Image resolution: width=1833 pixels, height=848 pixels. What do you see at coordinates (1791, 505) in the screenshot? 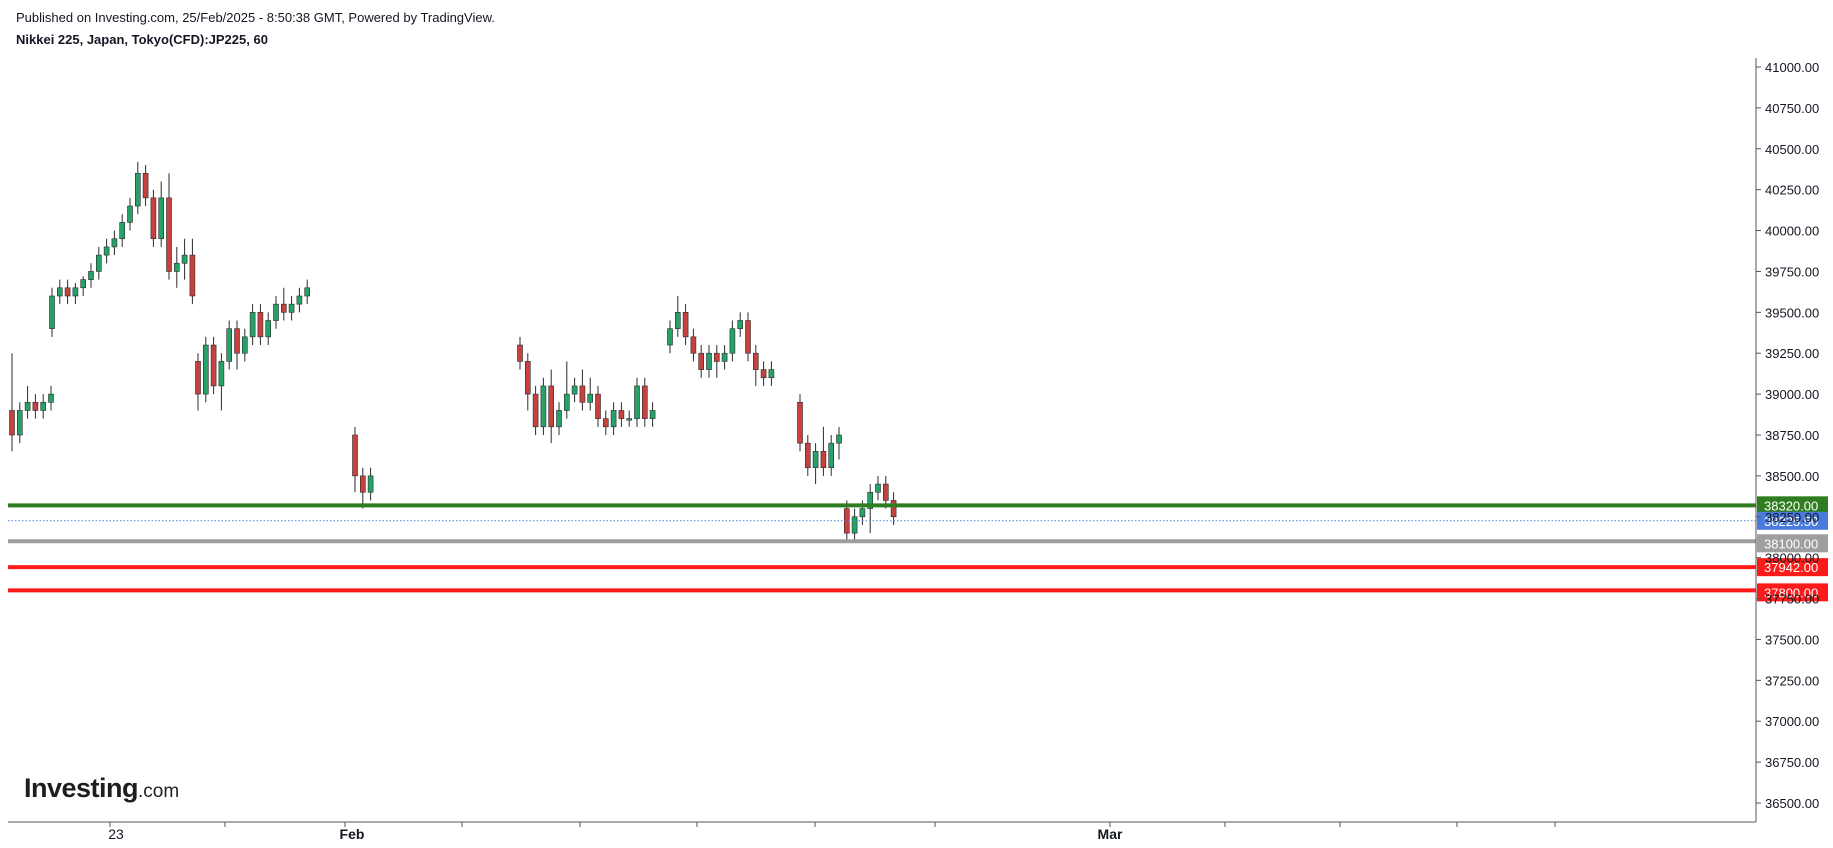
I see `level-badge-label: 38320.00` at bounding box center [1791, 505].